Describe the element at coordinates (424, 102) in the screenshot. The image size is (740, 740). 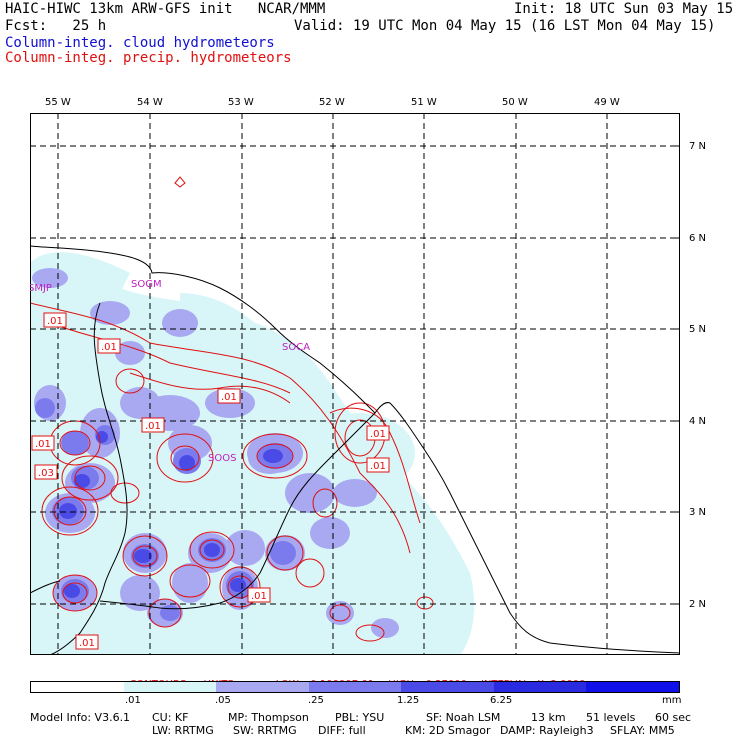
I see `lon-label: 51 W` at that location.